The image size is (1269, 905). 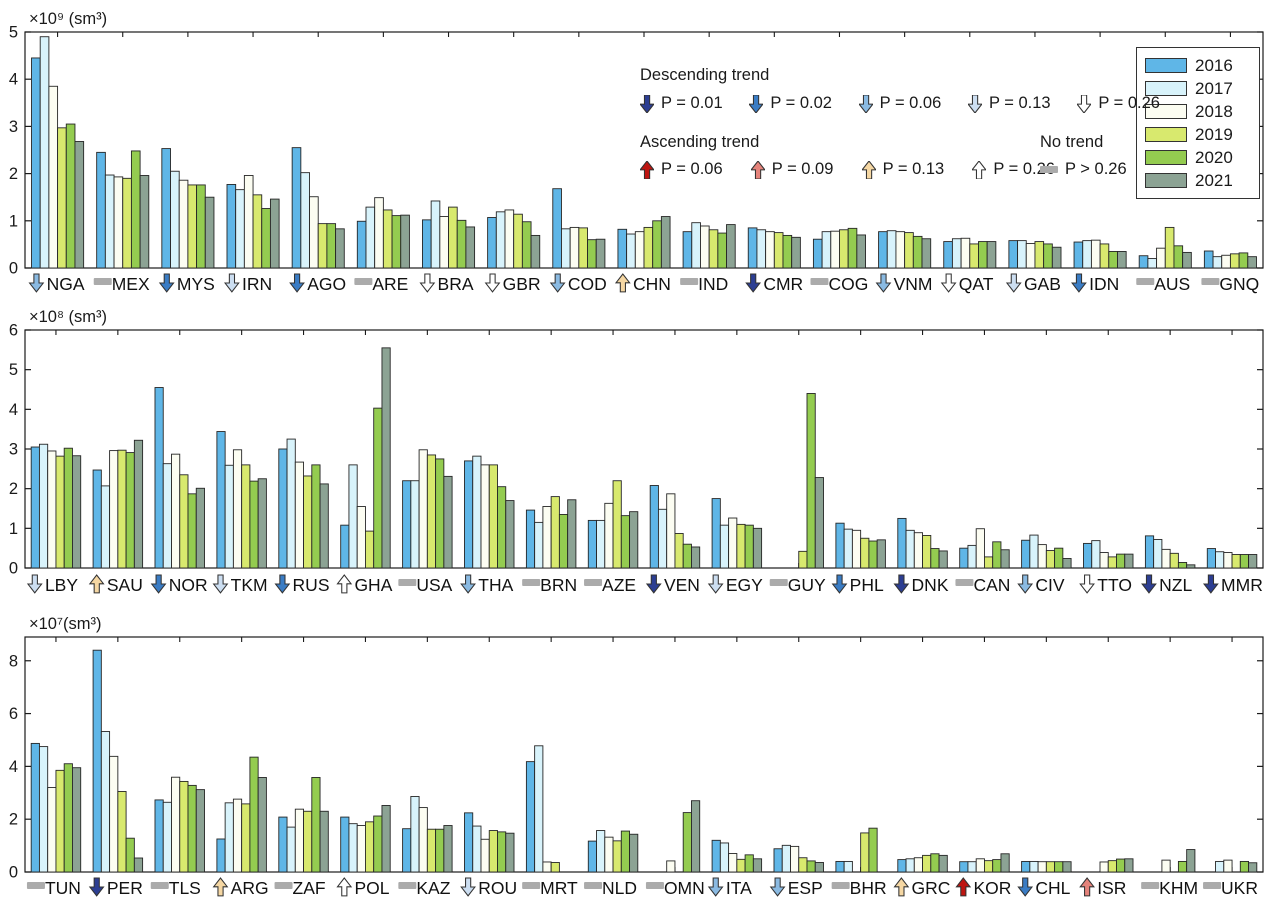 I want to click on trend-p-label: P = 0.13, so click(x=913, y=169).